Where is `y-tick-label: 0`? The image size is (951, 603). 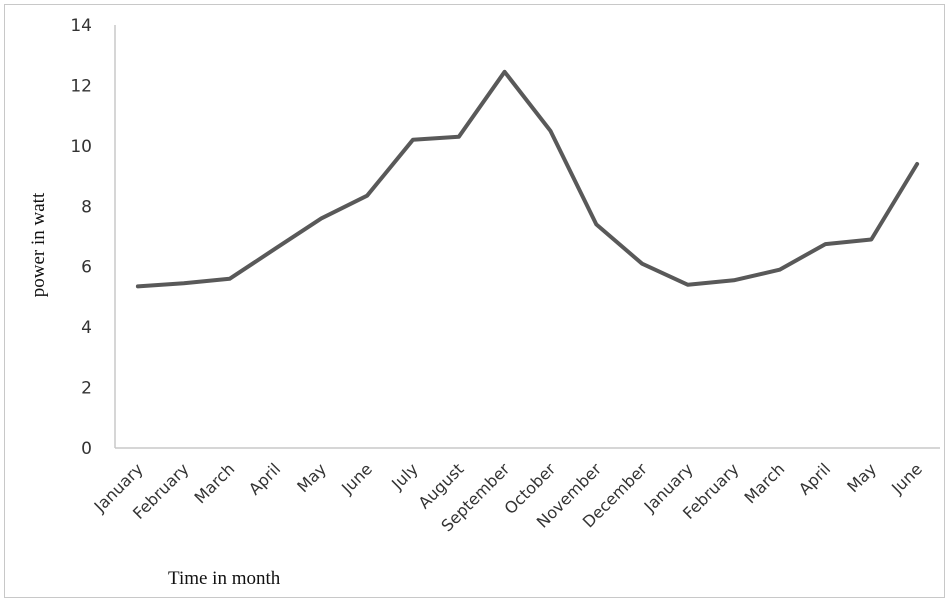
y-tick-label: 0 is located at coordinates (86, 449).